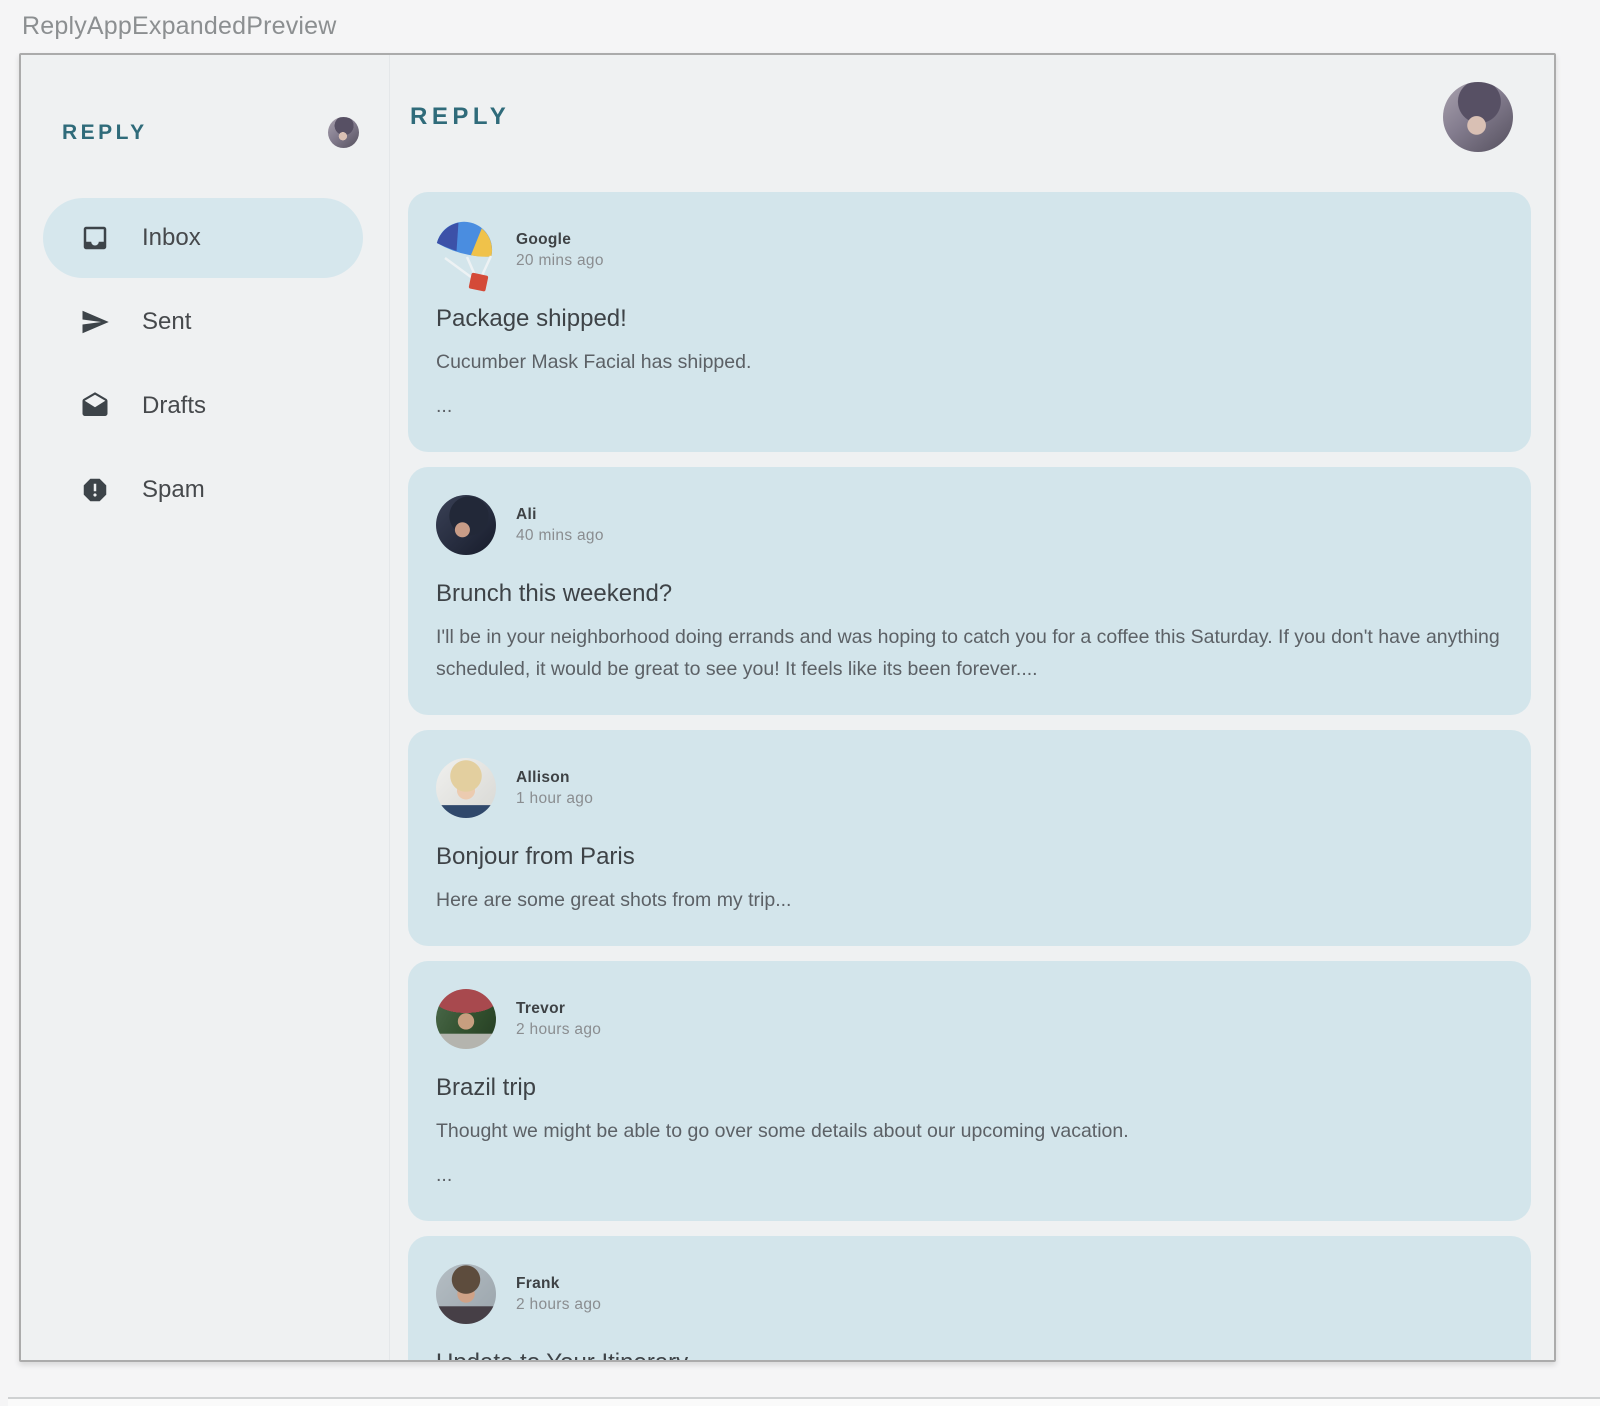  Describe the element at coordinates (555, 798) in the screenshot. I see `email-timestamp: 1 hour ago` at that location.